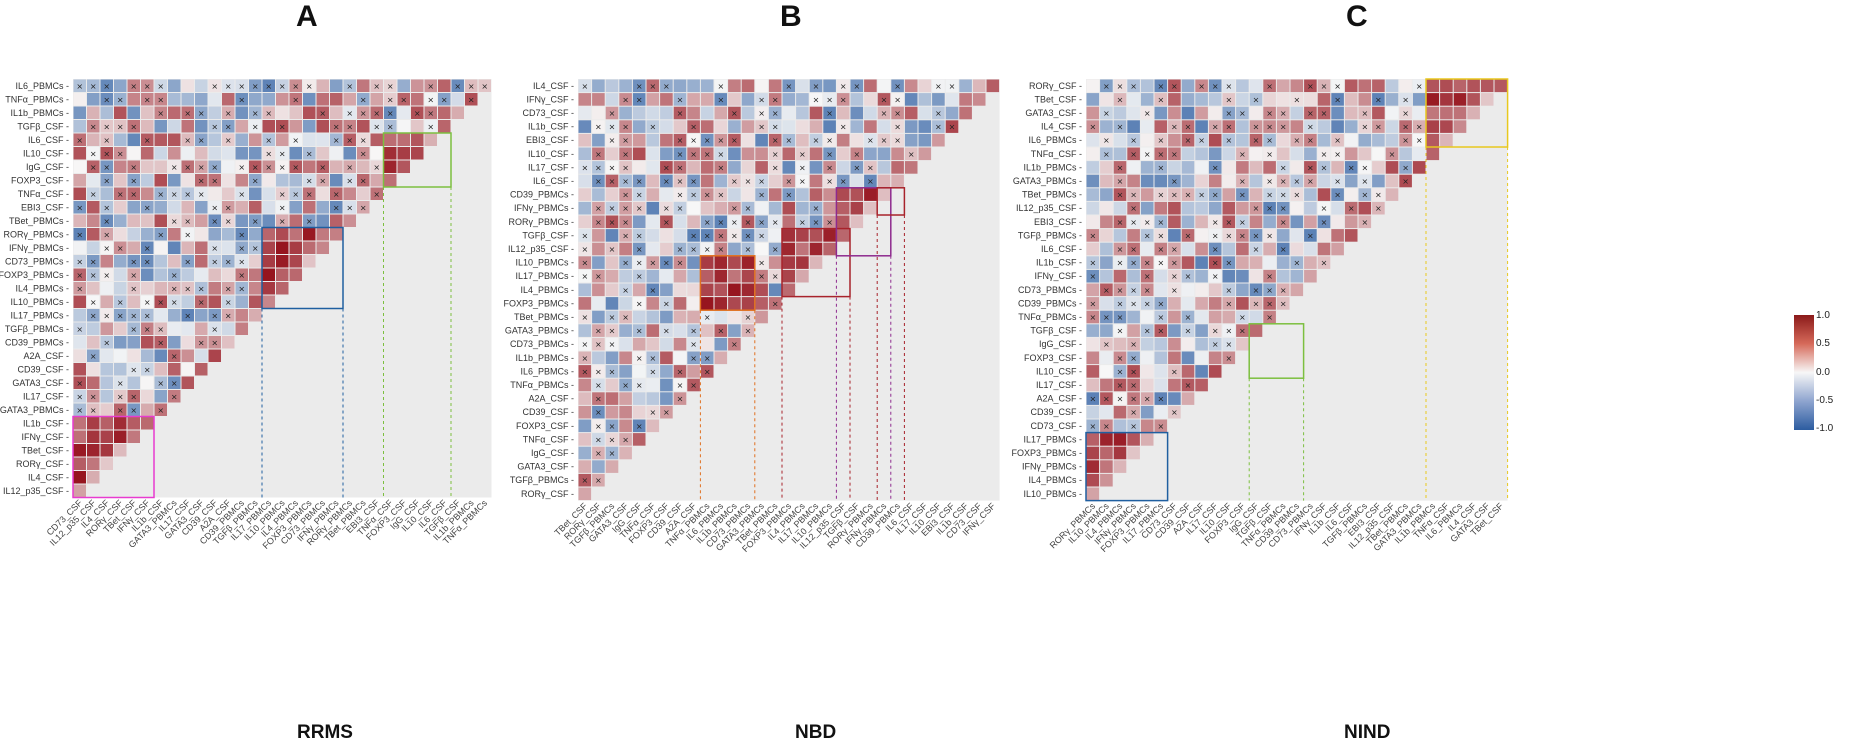 This screenshot has height=751, width=1850. I want to click on y-axis-label: A2A_CSF -, so click(551, 399).